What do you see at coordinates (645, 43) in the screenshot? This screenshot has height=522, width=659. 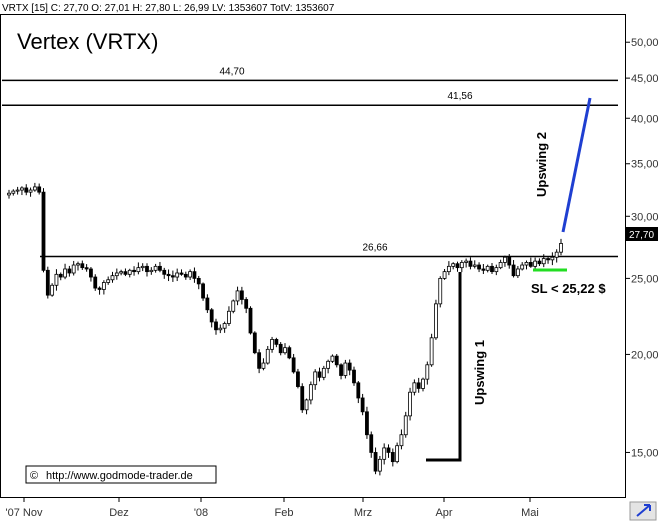 I see `y-tick-label-0: 50,00` at bounding box center [645, 43].